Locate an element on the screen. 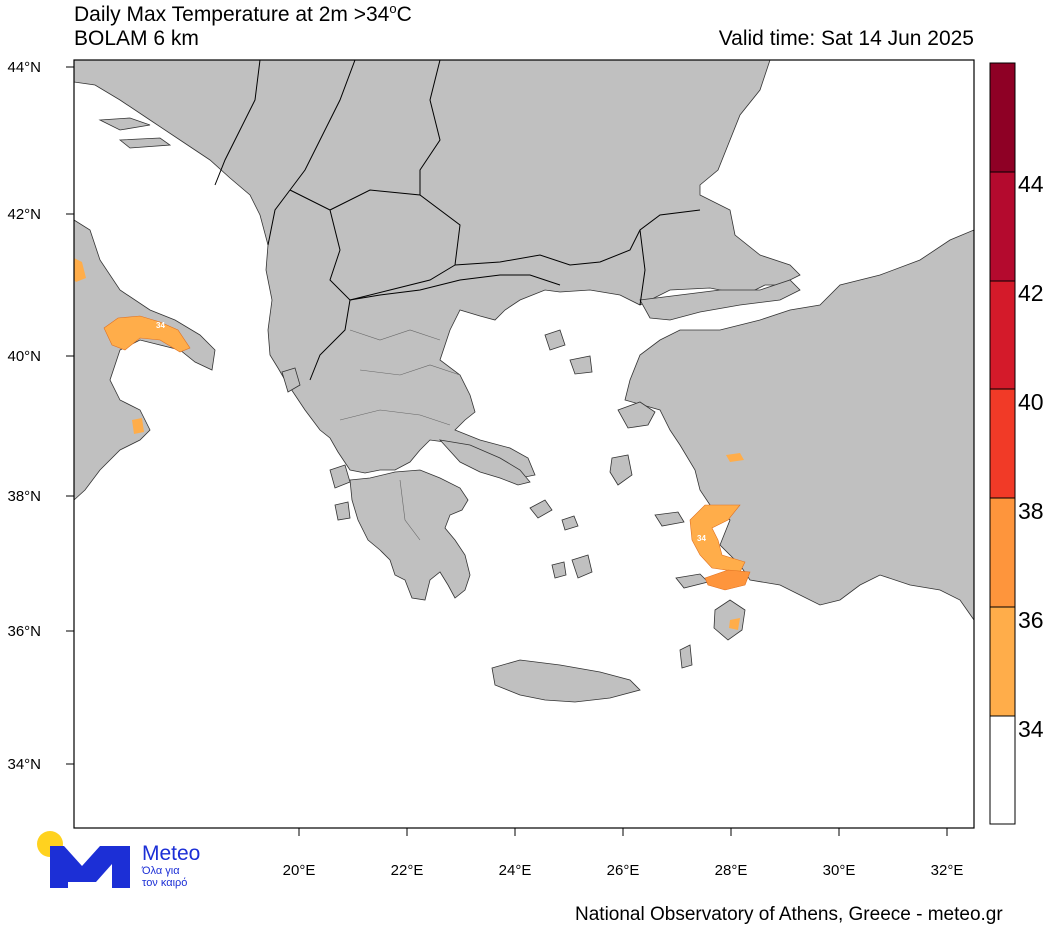 The height and width of the screenshot is (929, 1058). lesvos is located at coordinates (636, 415).